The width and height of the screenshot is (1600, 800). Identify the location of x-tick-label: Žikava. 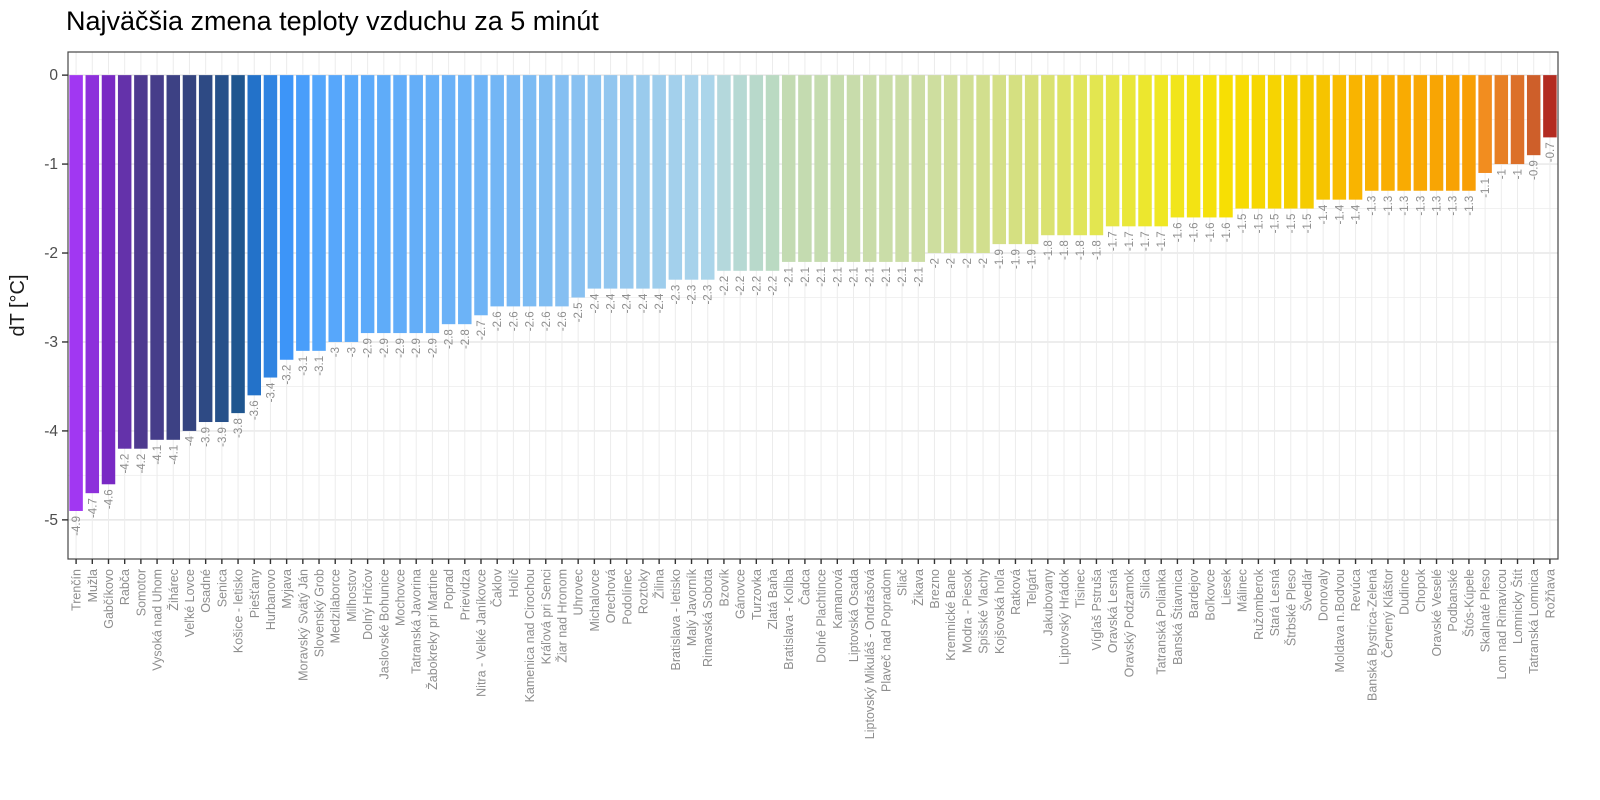
(918, 587).